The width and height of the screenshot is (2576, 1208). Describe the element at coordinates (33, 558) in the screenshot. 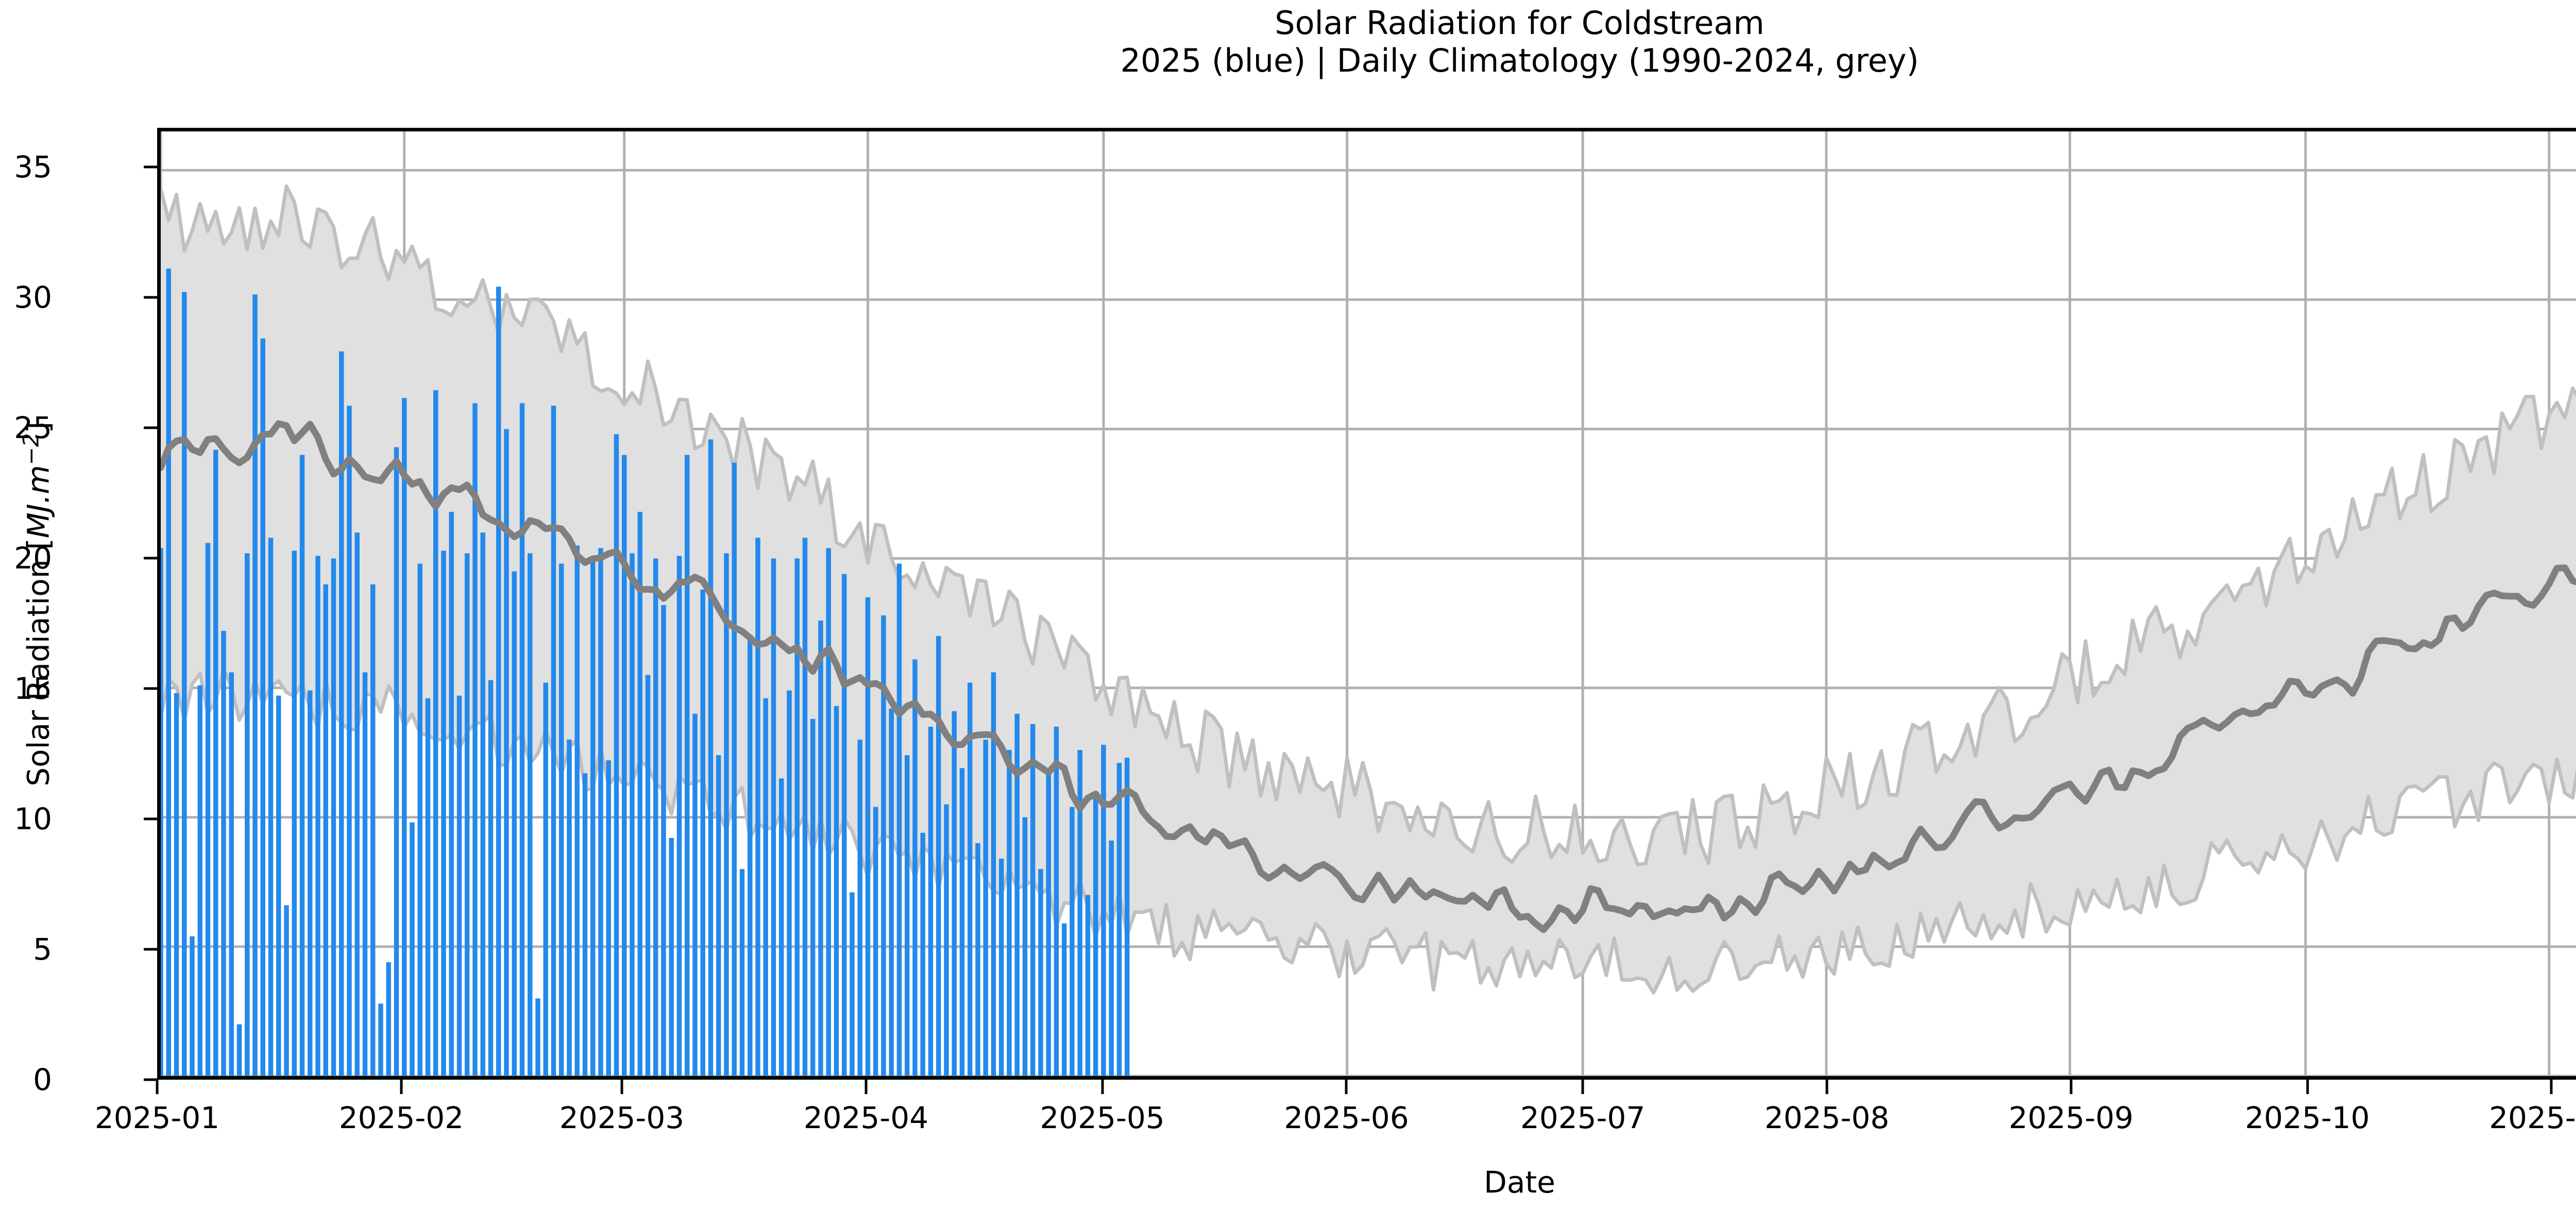

I see `y-axis-tick-label: 20` at that location.